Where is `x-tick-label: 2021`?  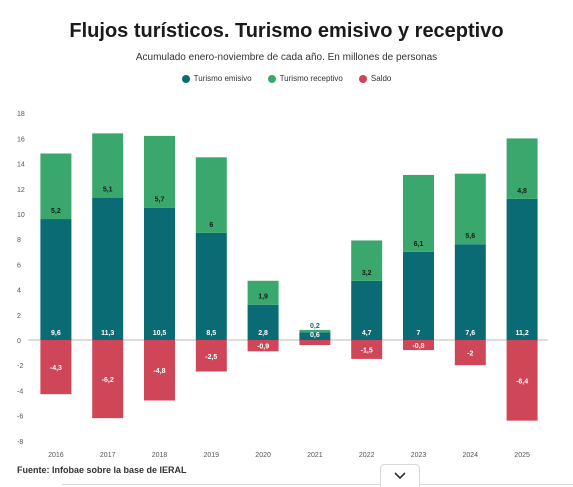 x-tick-label: 2021 is located at coordinates (315, 455).